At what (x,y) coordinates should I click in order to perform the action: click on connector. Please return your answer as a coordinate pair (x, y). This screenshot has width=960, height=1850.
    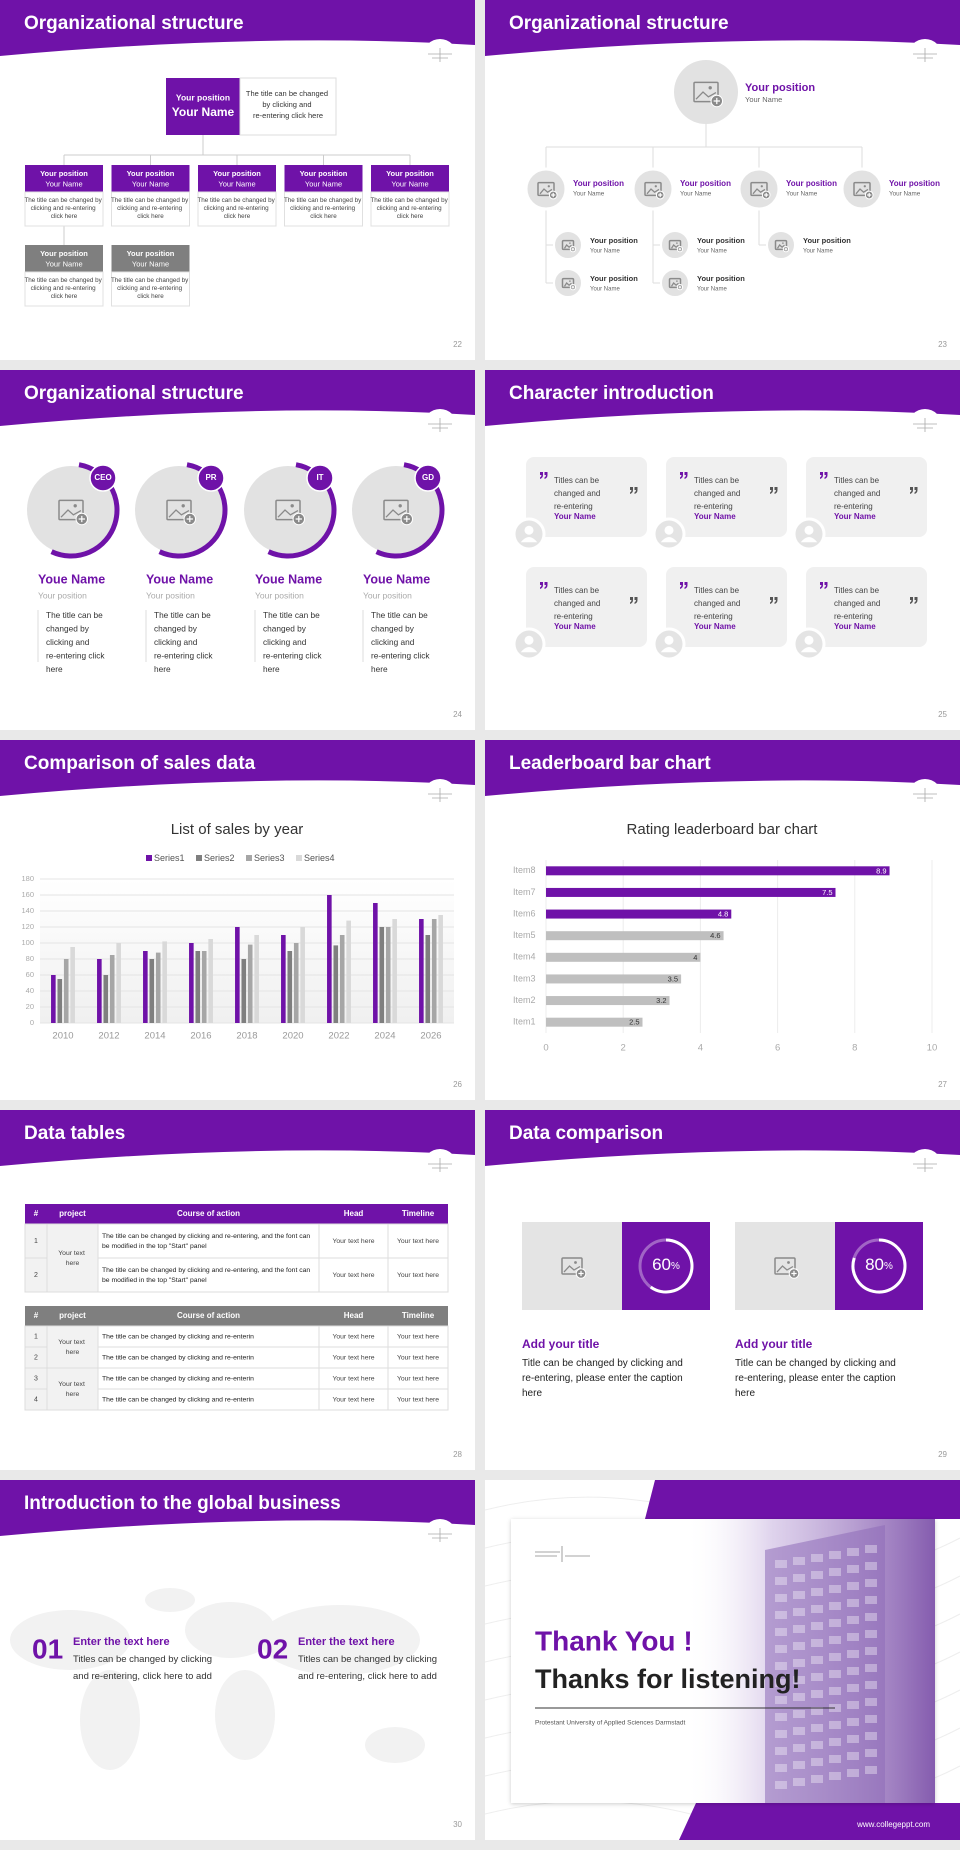
    Looking at the image, I should click on (237, 190).